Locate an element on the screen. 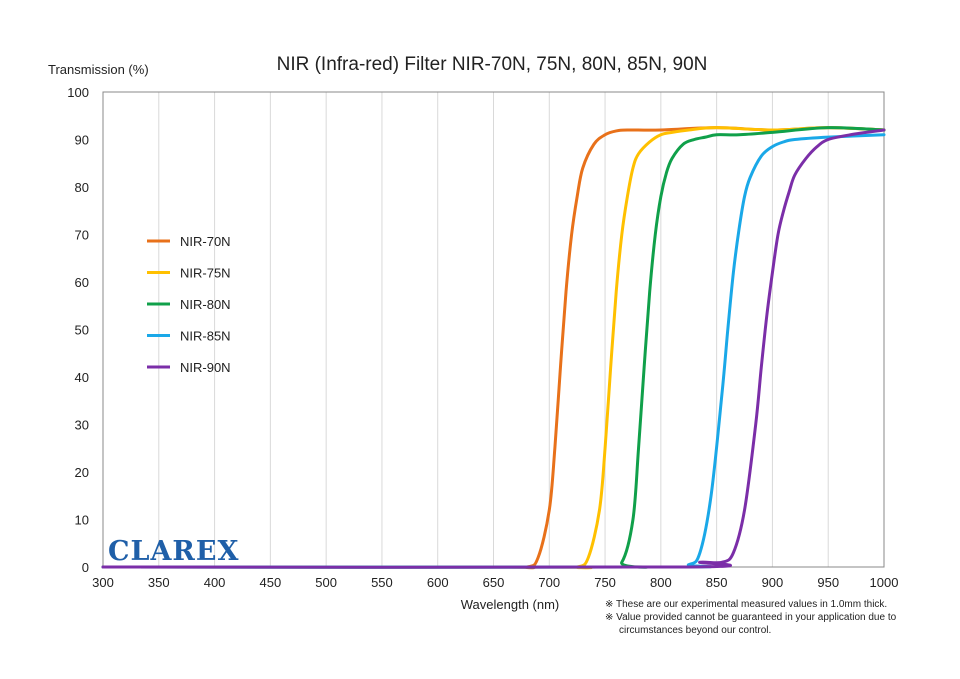 The height and width of the screenshot is (679, 960). x-tick-label: 950 is located at coordinates (828, 582).